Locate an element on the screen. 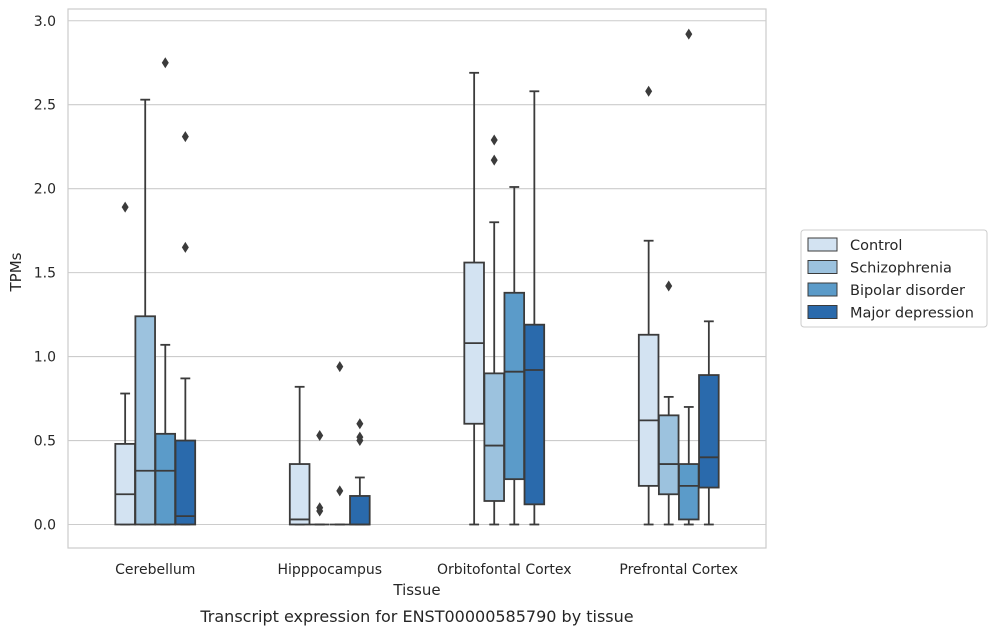  y-axis-ticks: 0.0 0.5 1.0 1.5 2.0 2.5 3.0 is located at coordinates (45, 274).